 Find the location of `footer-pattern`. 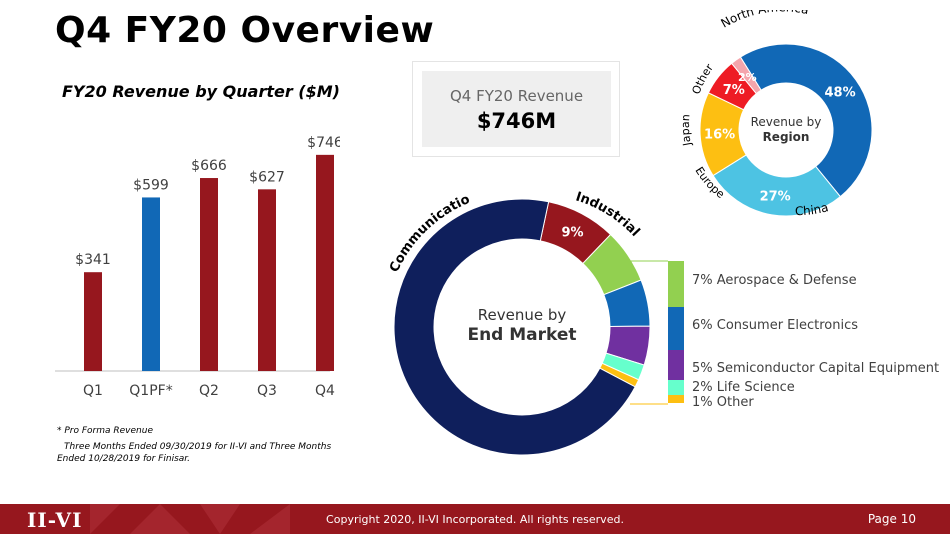

footer-pattern is located at coordinates (190, 519).